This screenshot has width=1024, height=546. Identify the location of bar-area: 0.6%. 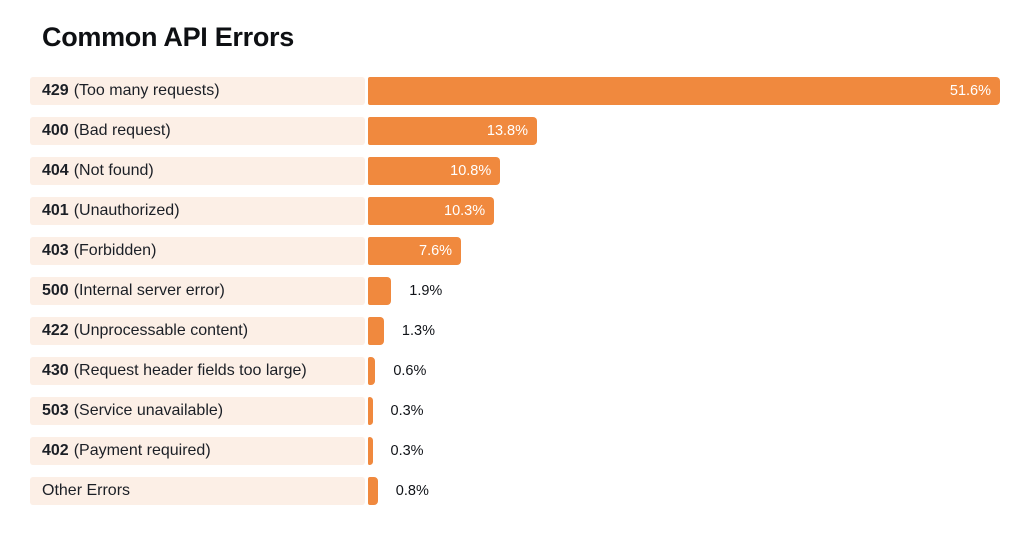
(684, 371).